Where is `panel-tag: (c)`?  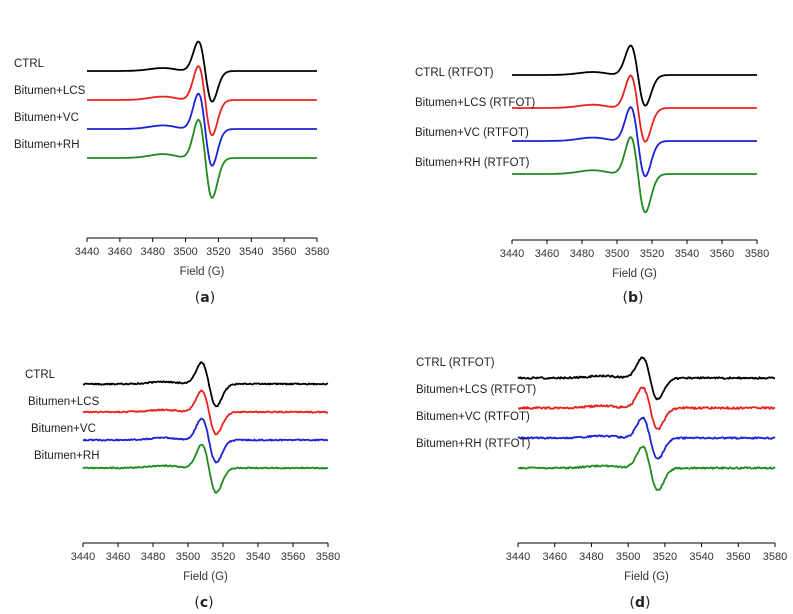 panel-tag: (c) is located at coordinates (203, 603).